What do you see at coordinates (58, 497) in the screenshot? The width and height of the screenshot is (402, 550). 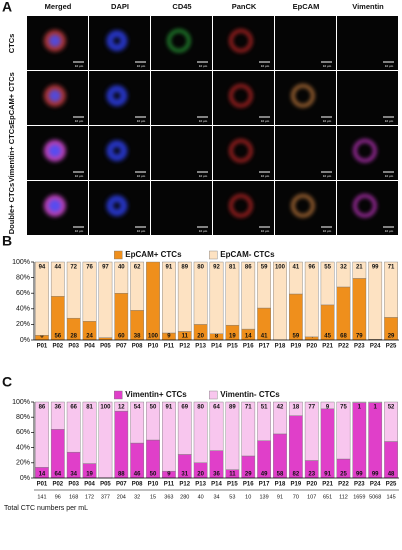 I see `total-label: 96` at bounding box center [58, 497].